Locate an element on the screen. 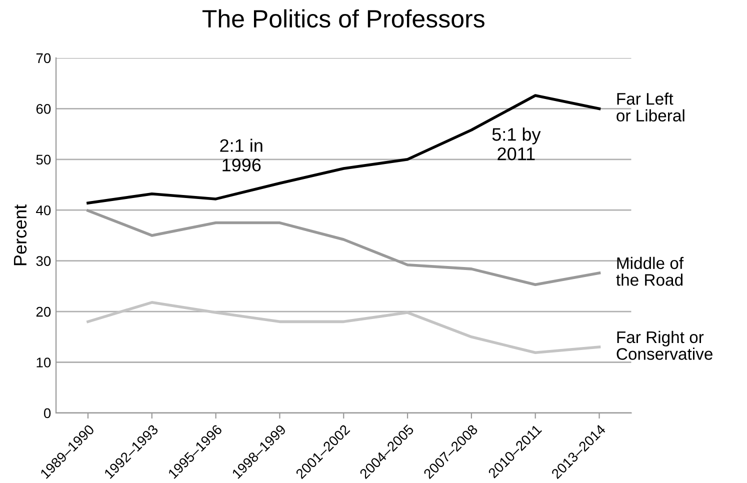  y-tick-label: 70 is located at coordinates (43, 58).